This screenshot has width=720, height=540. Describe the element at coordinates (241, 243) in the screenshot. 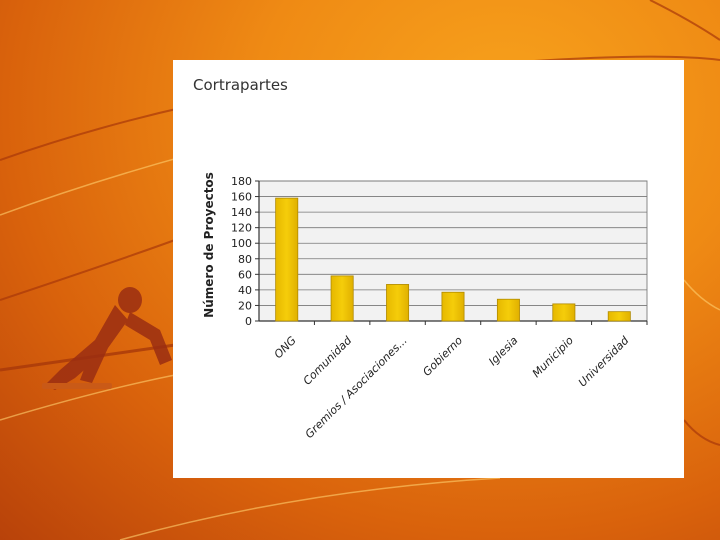

I see `y-tick-label: 100` at that location.